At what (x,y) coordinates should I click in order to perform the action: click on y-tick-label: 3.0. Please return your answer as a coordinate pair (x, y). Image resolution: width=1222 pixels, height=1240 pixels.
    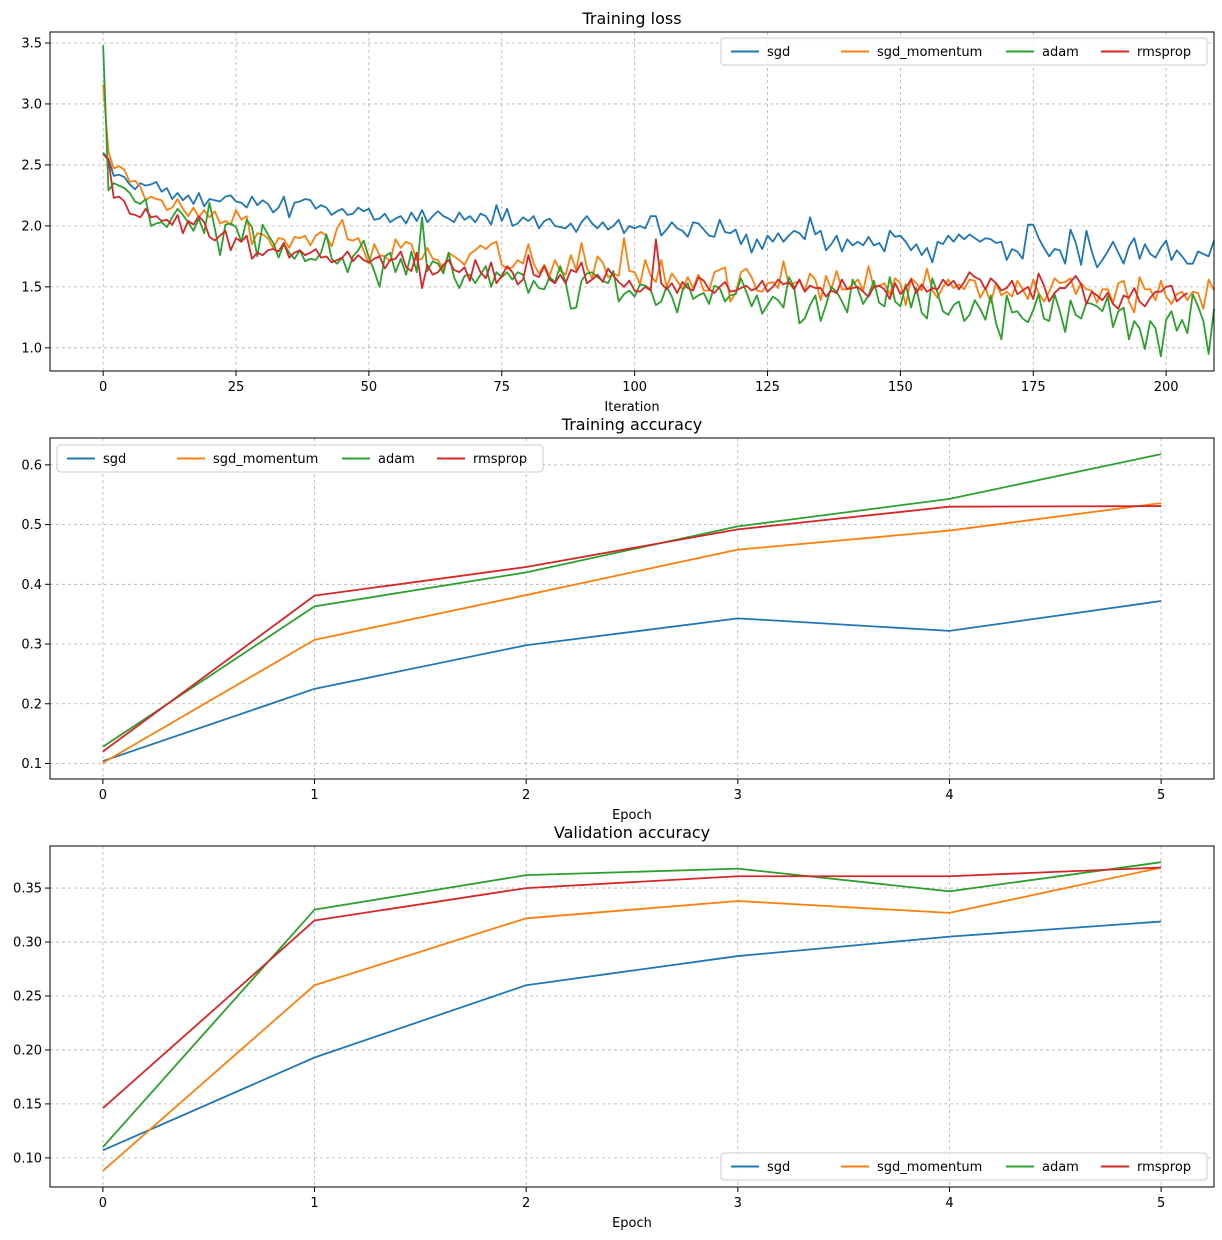
    Looking at the image, I should click on (31, 104).